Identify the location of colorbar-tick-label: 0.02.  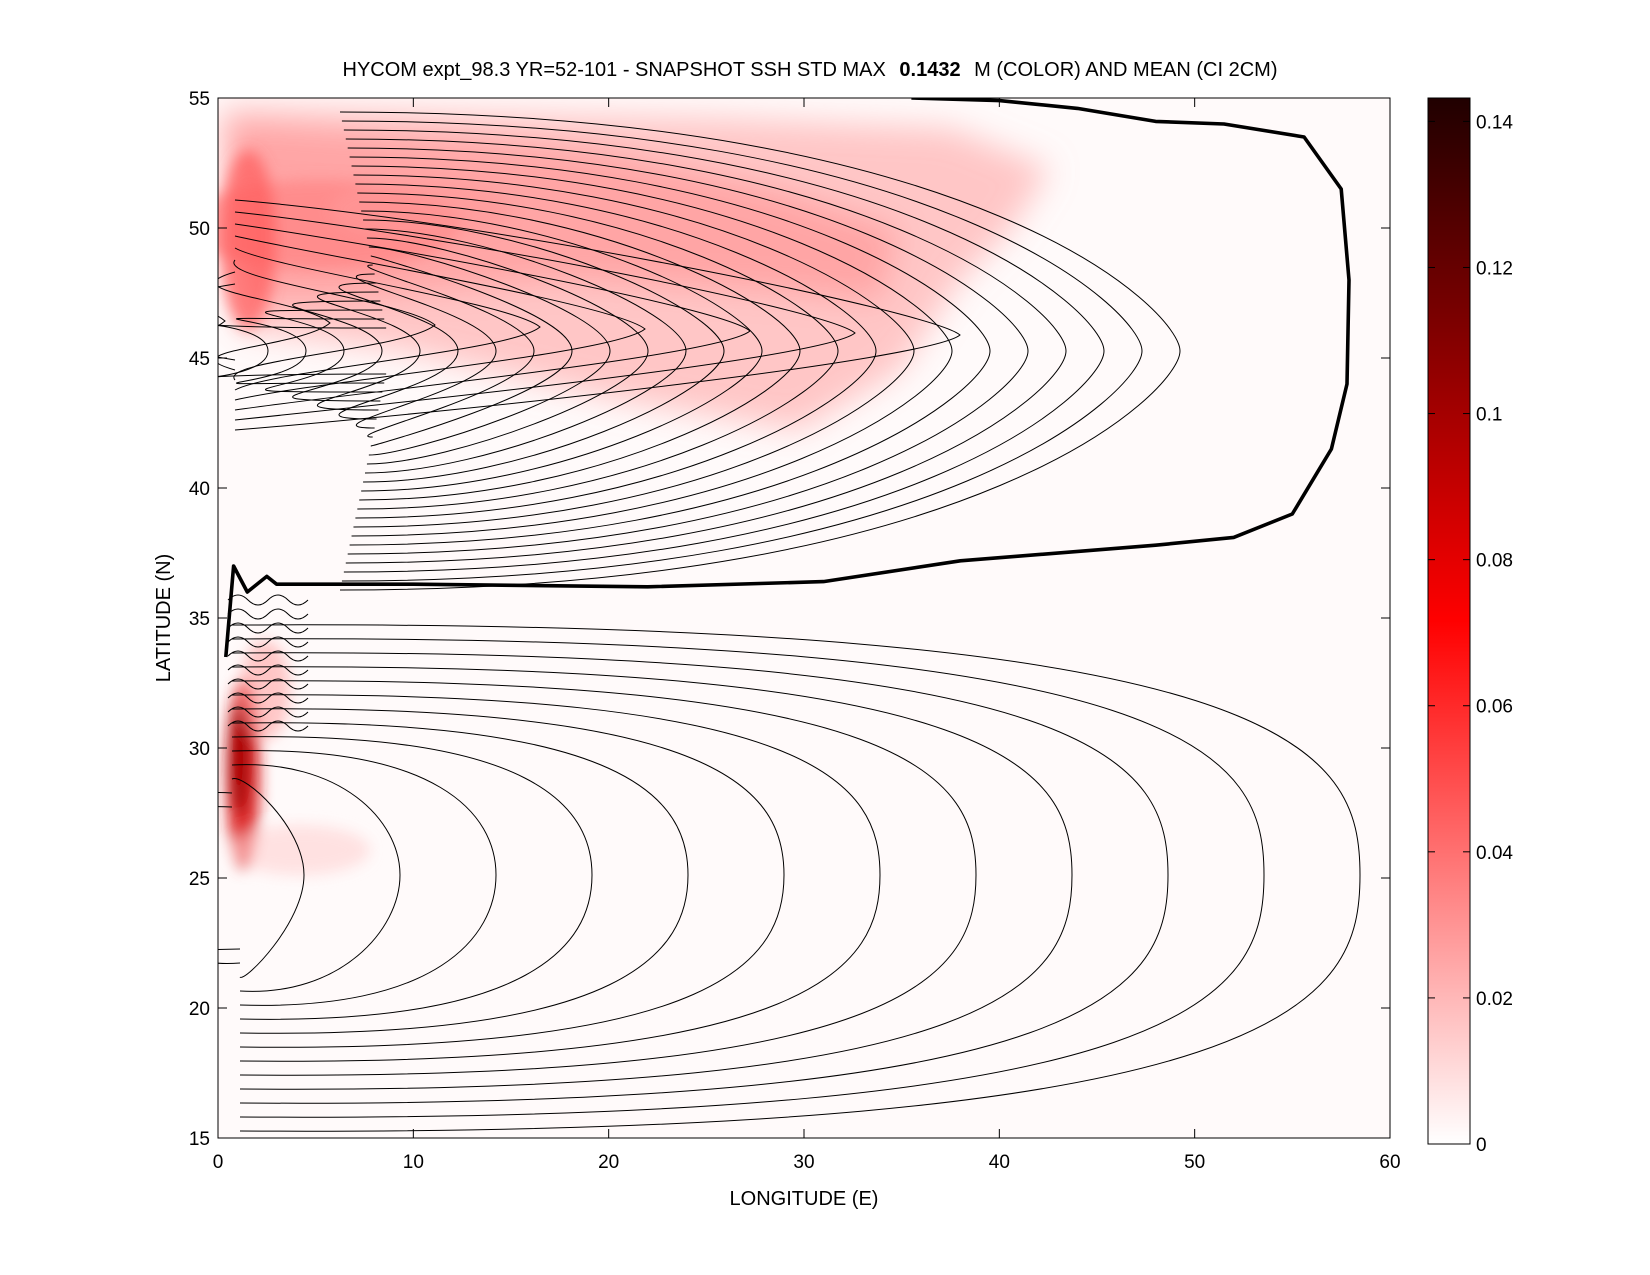
(1494, 999).